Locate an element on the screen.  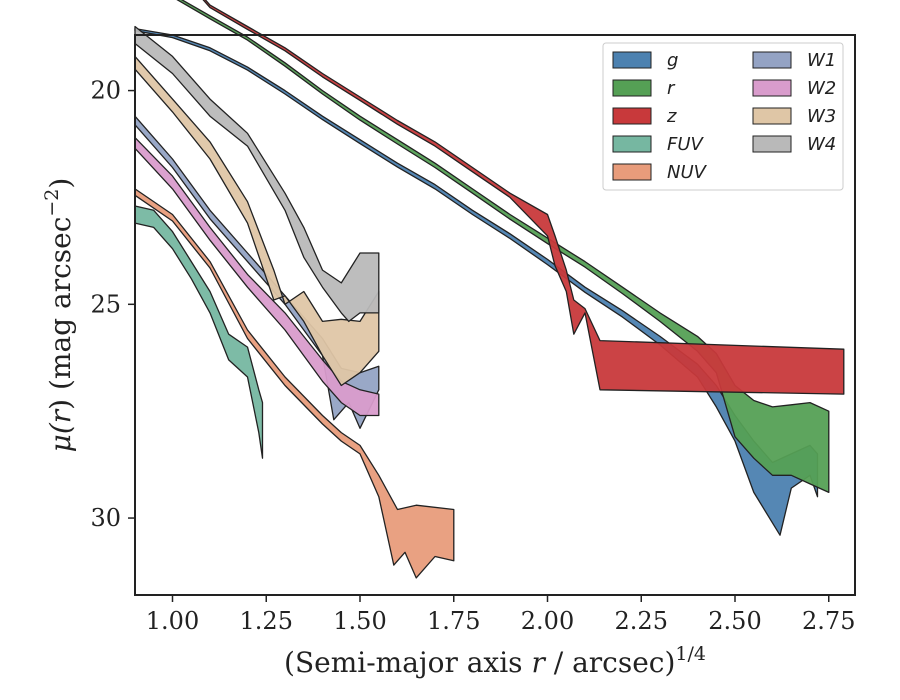
x-tick-label: 2.00 is located at coordinates (547, 621).